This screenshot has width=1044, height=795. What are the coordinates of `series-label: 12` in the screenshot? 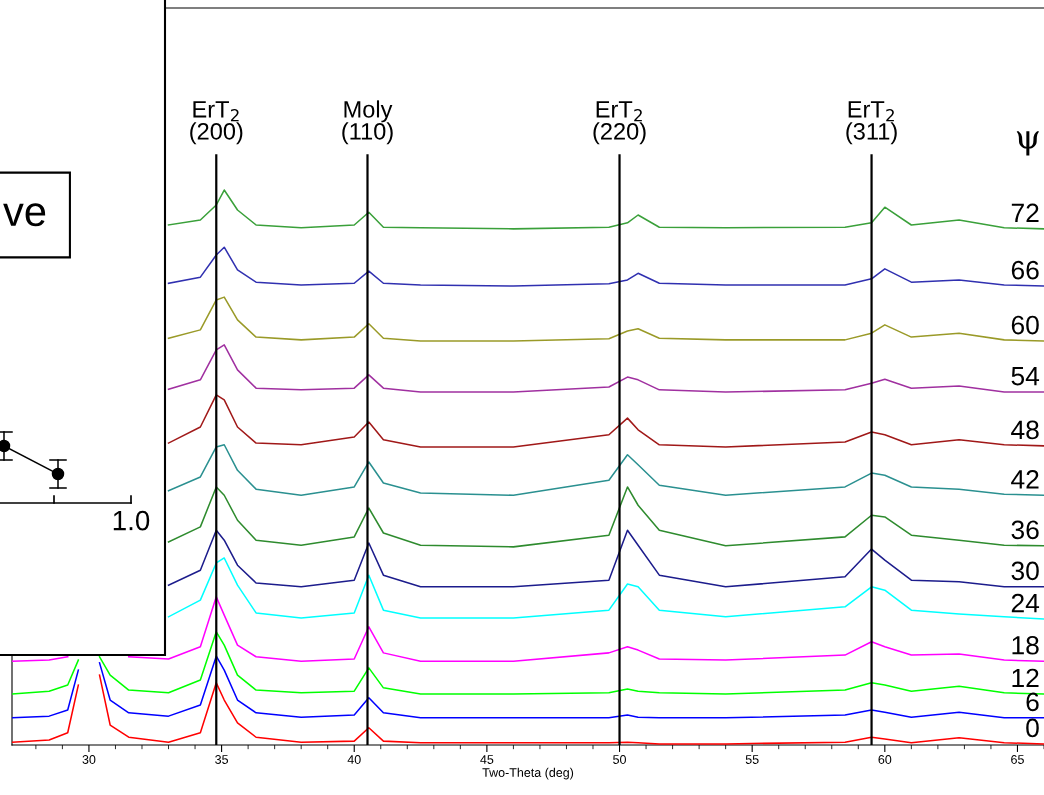 It's located at (1025, 678).